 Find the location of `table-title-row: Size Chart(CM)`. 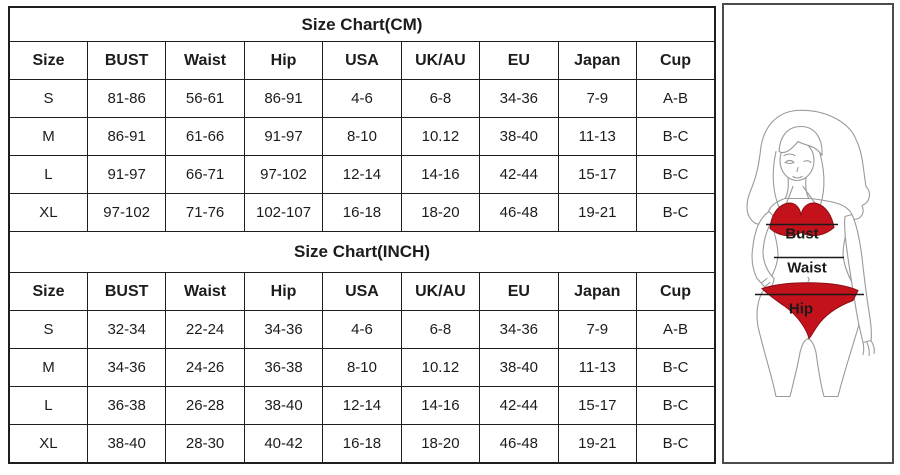

table-title-row: Size Chart(CM) is located at coordinates (362, 24).